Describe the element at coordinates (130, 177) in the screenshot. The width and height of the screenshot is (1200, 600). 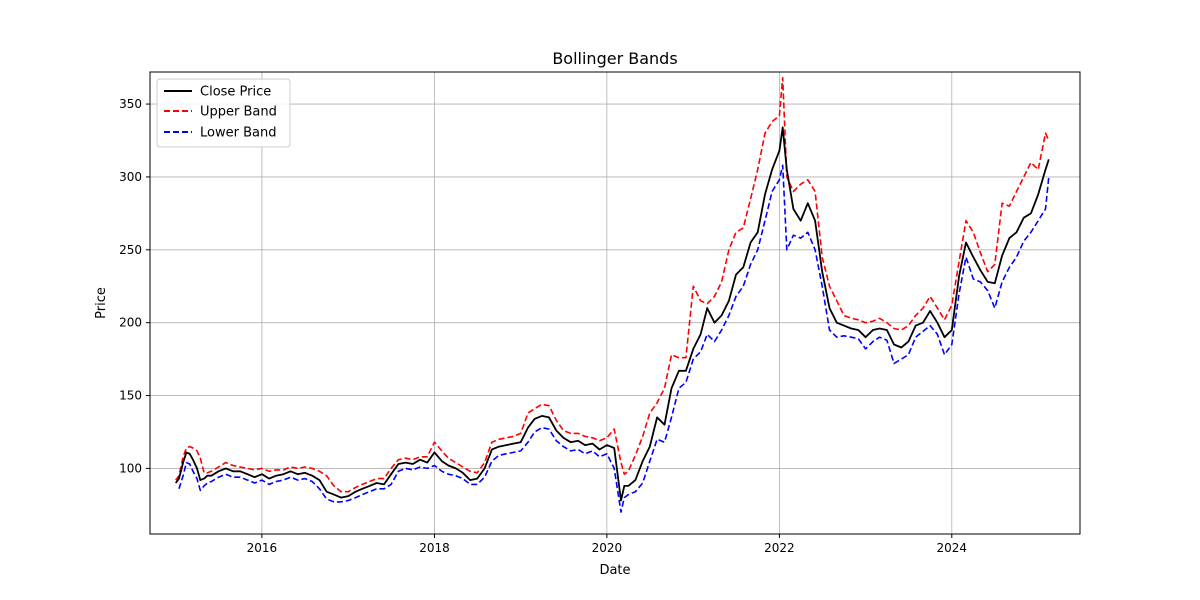
I see `y-tick-label: 300` at that location.